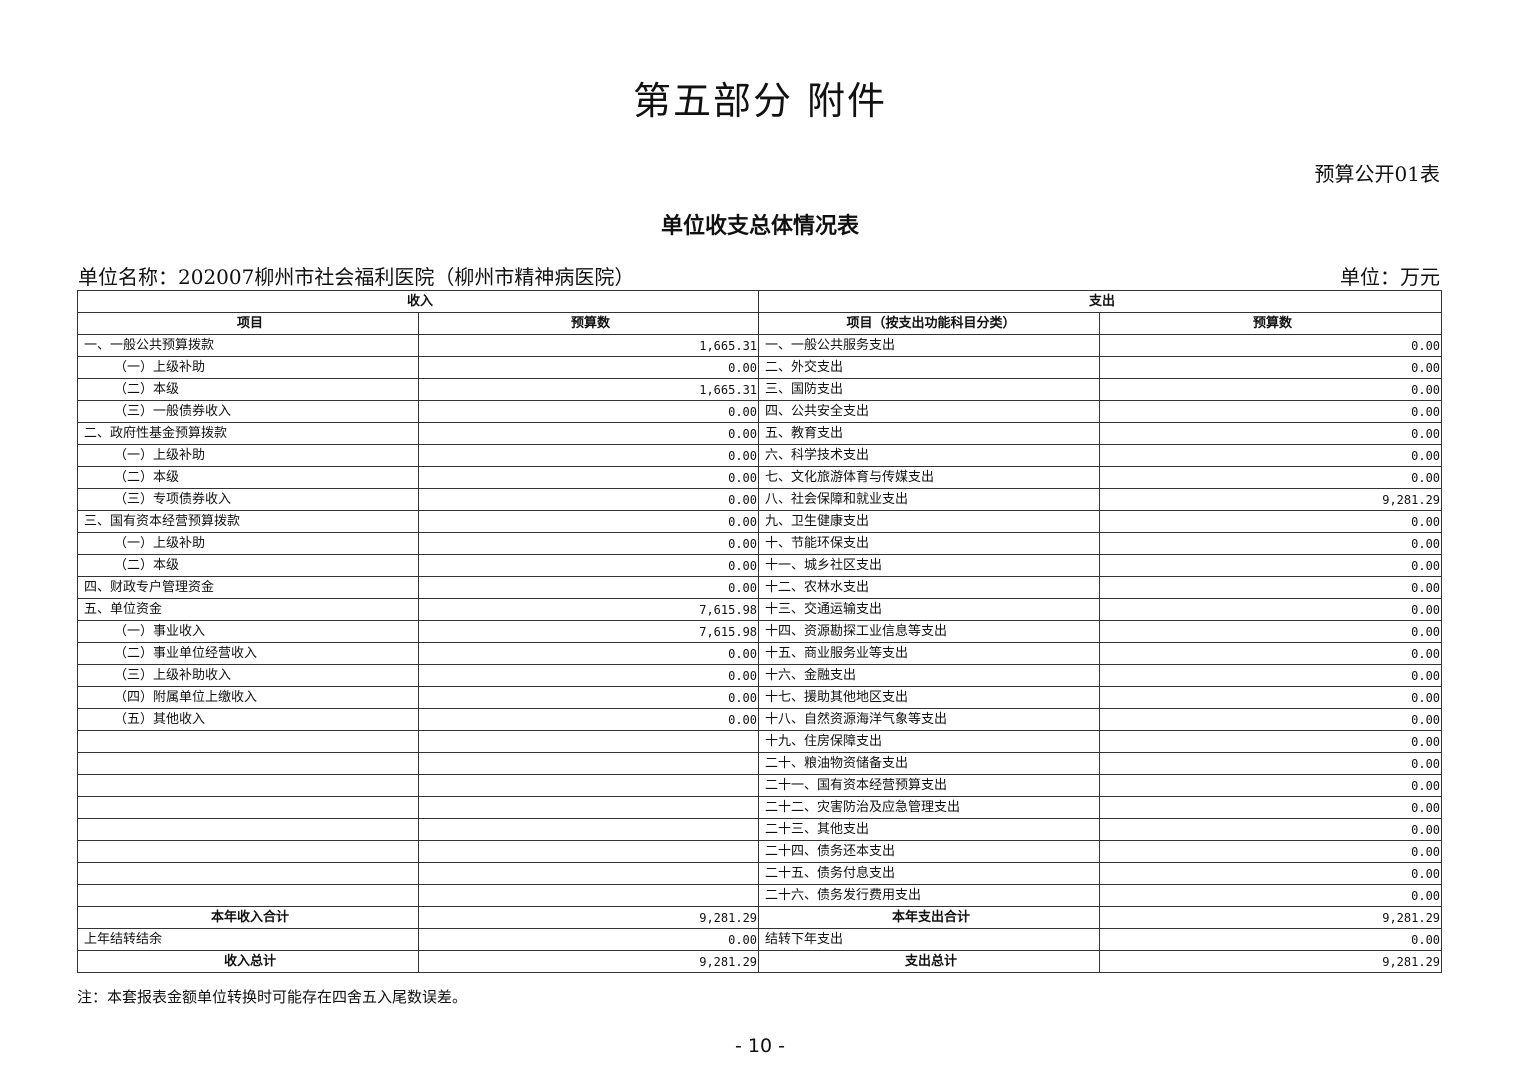  I want to click on expense-item: 二十四、债务还本支出, so click(929, 851).